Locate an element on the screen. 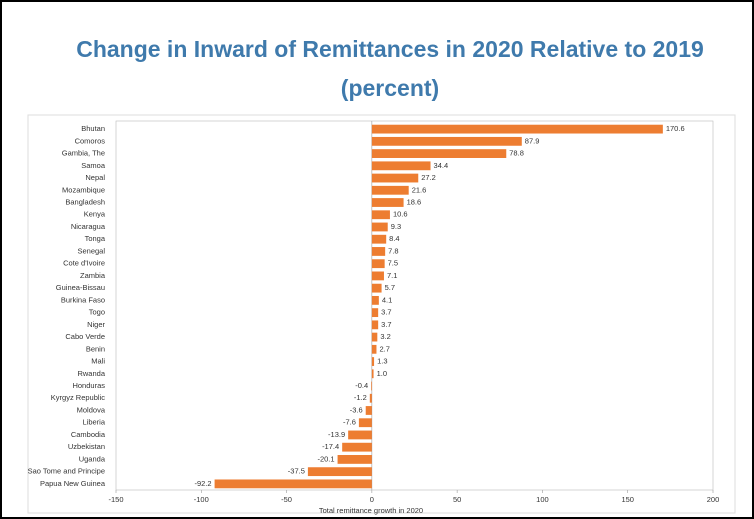  value-label: -37.5 is located at coordinates (296, 471).